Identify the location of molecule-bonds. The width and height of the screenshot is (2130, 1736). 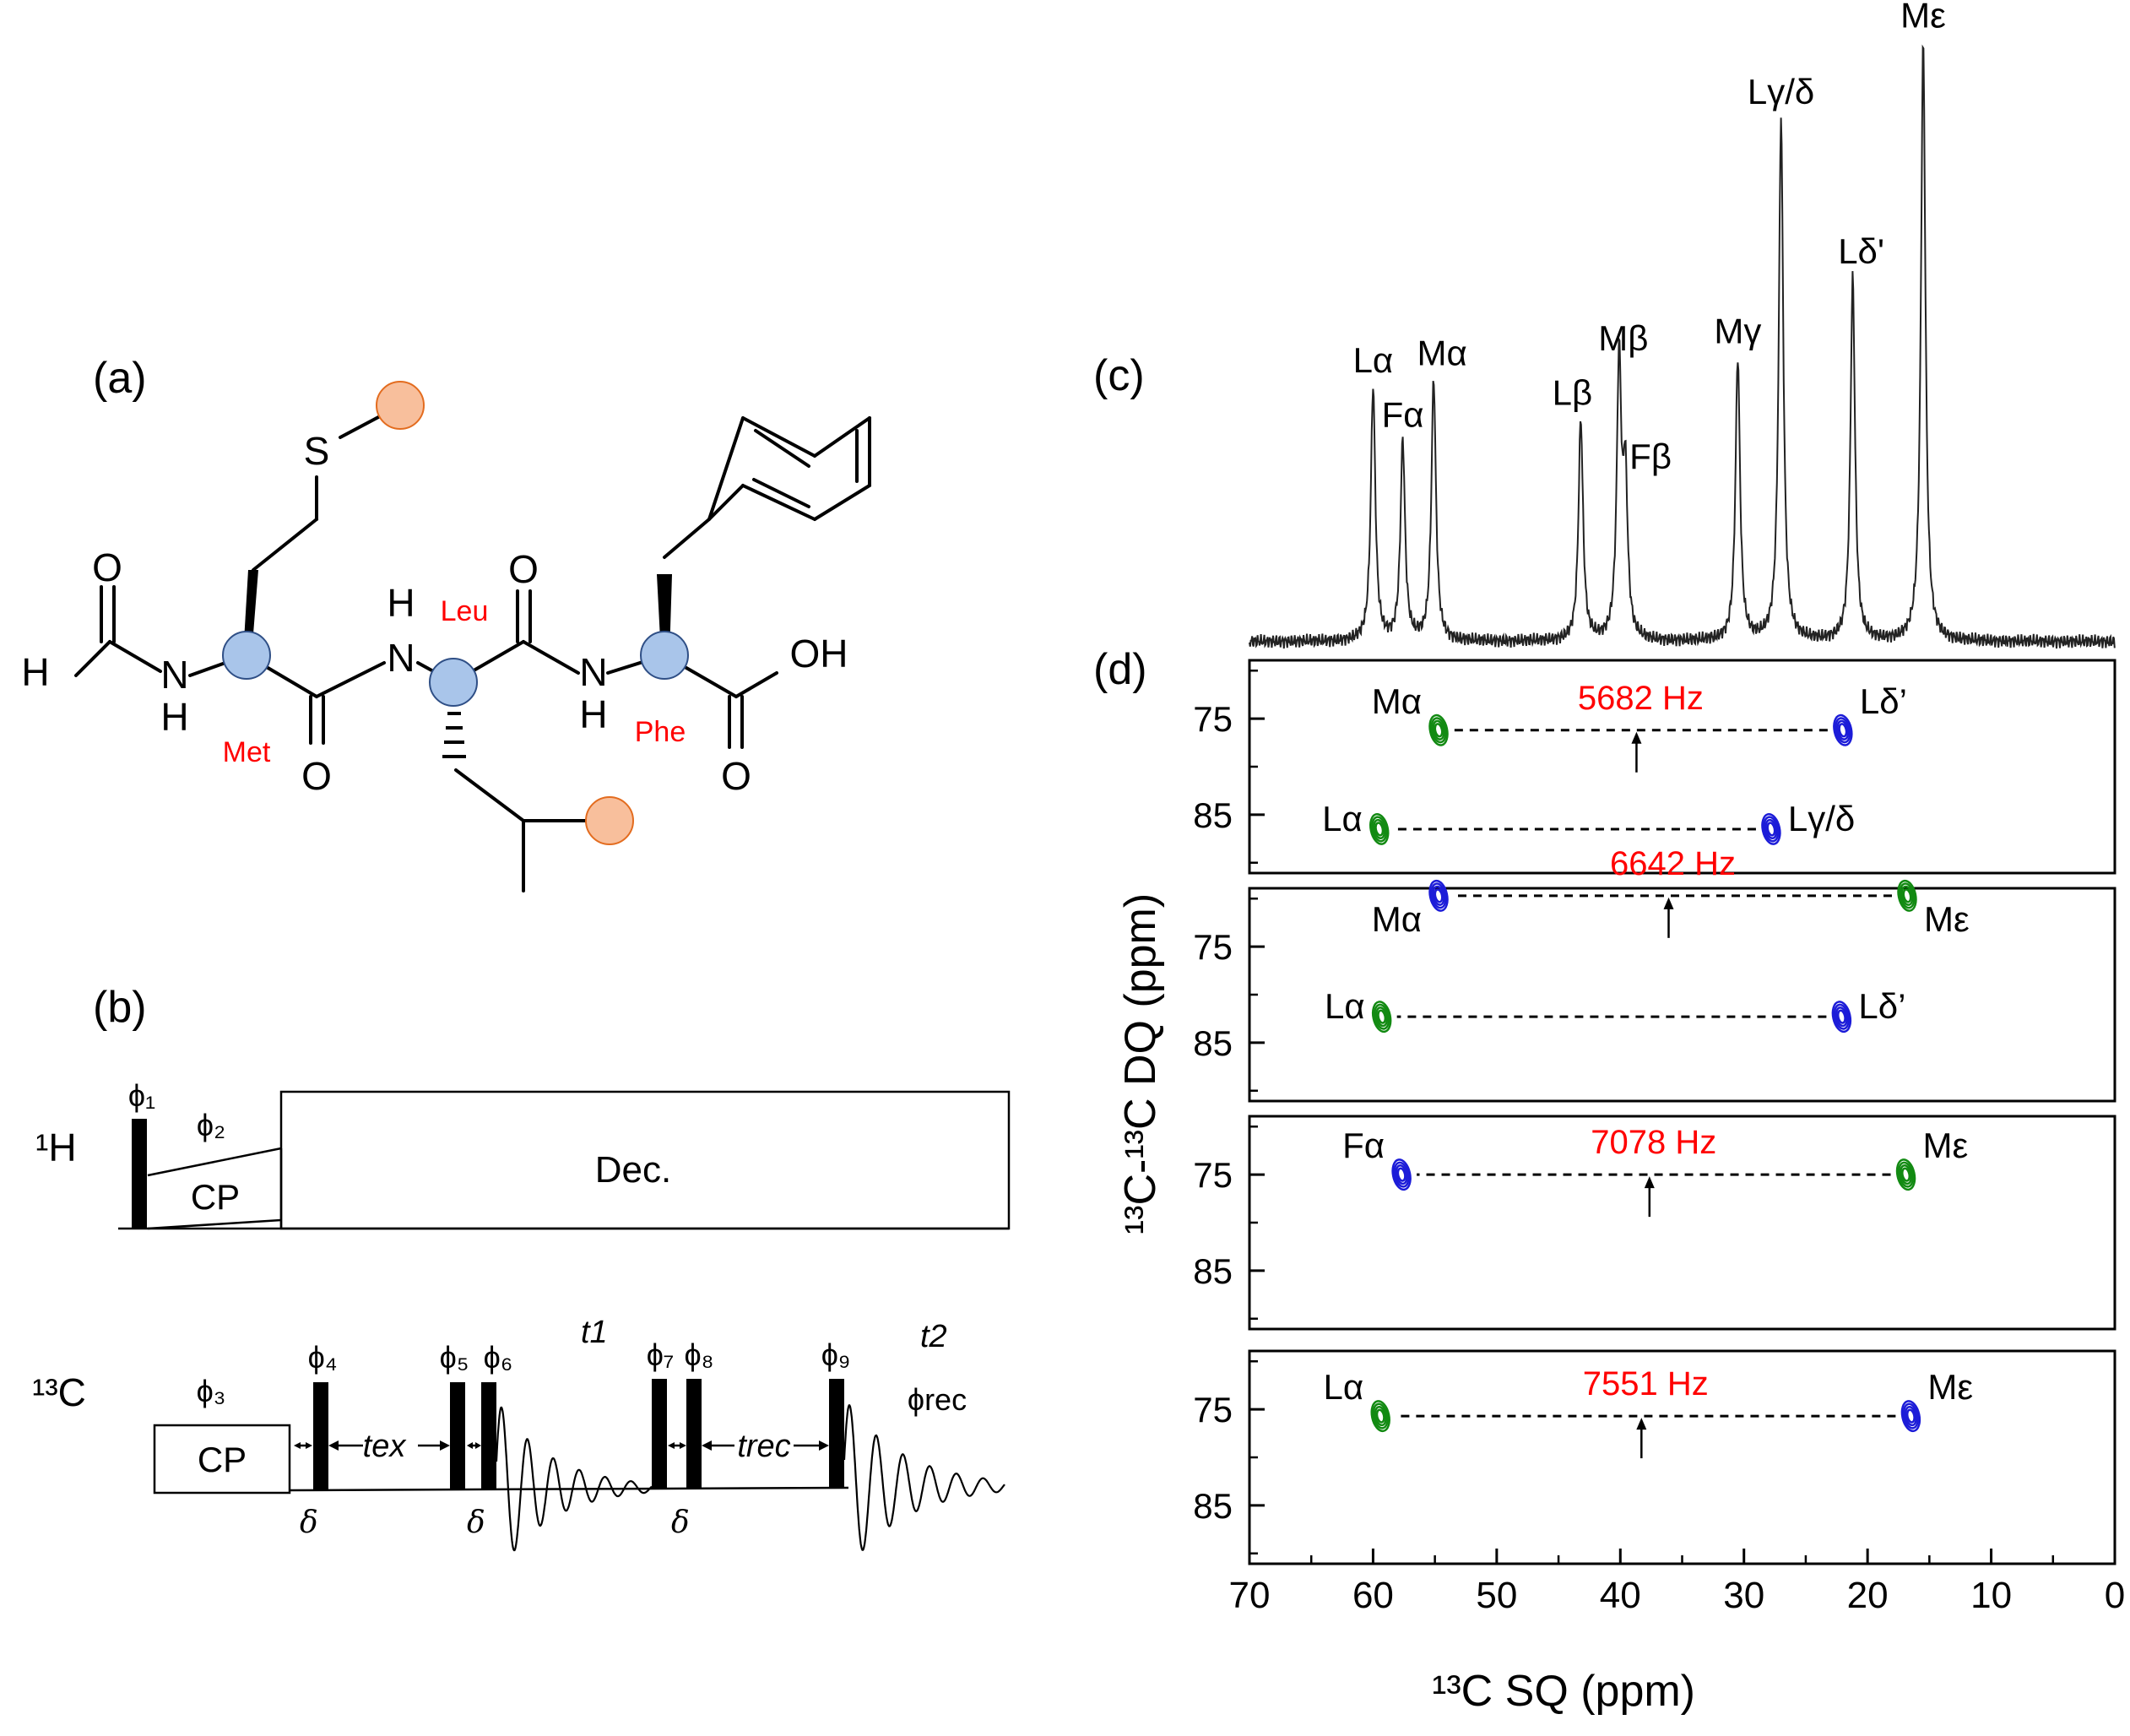
(472, 653).